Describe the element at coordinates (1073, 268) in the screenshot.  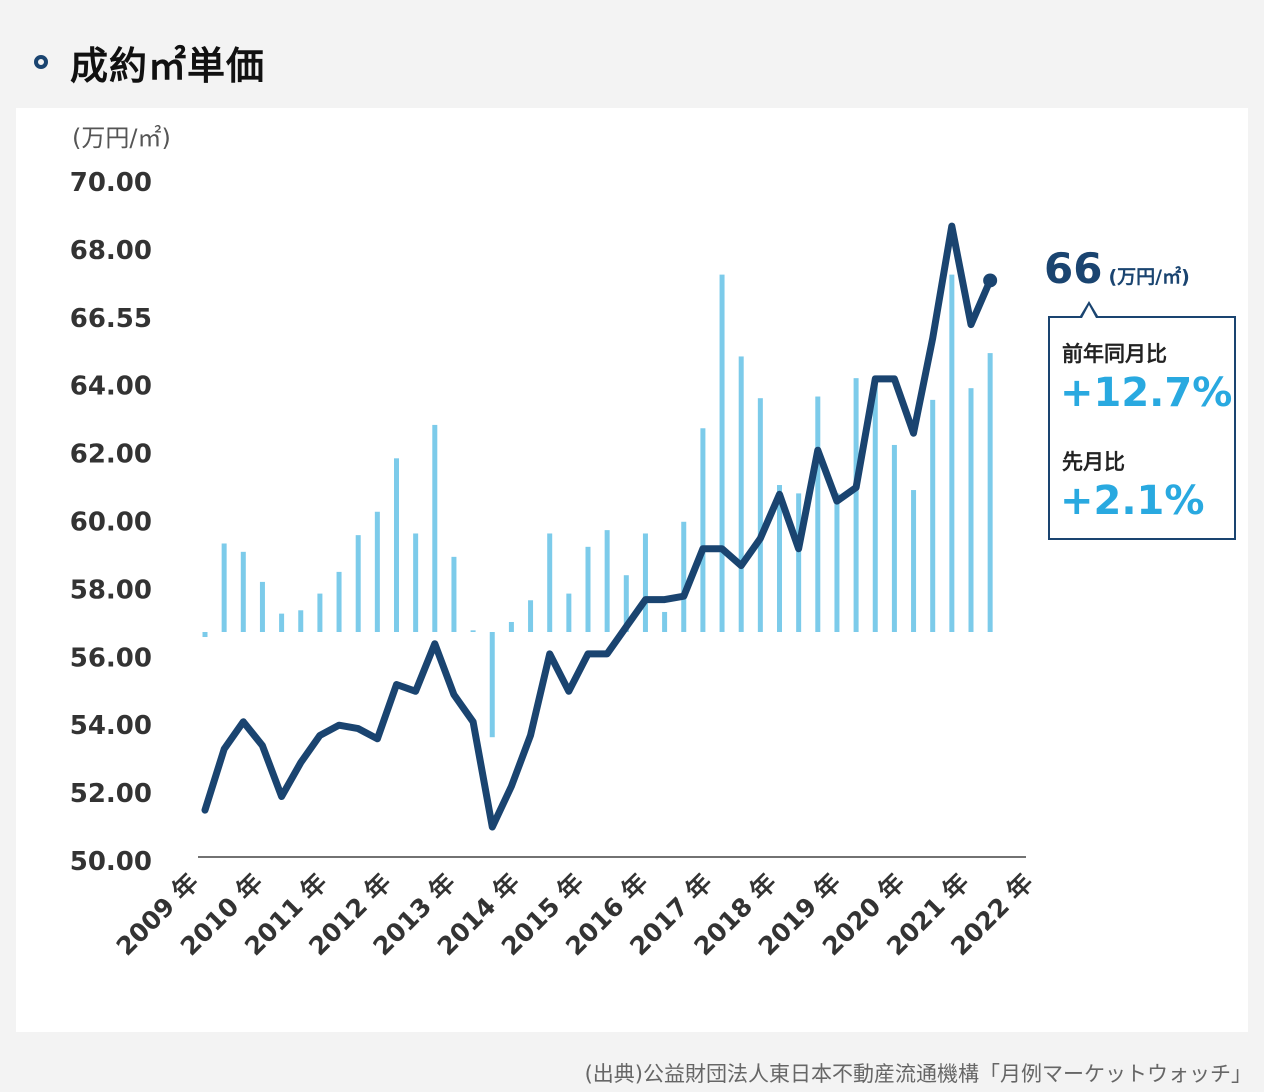
I see `current-value: 66` at that location.